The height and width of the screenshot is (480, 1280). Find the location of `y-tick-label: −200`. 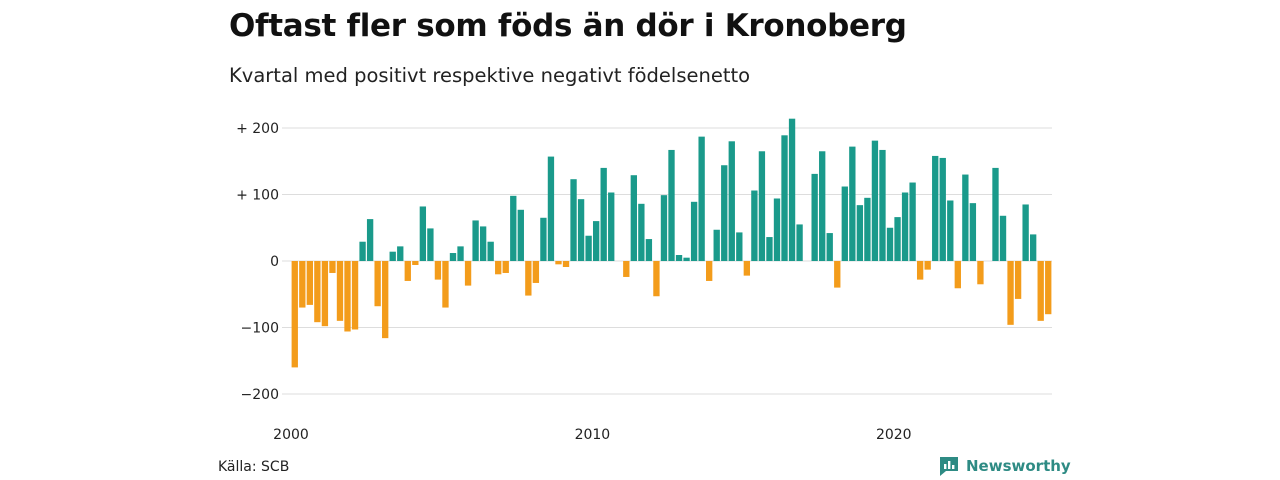

y-tick-label: −200 is located at coordinates (260, 395).